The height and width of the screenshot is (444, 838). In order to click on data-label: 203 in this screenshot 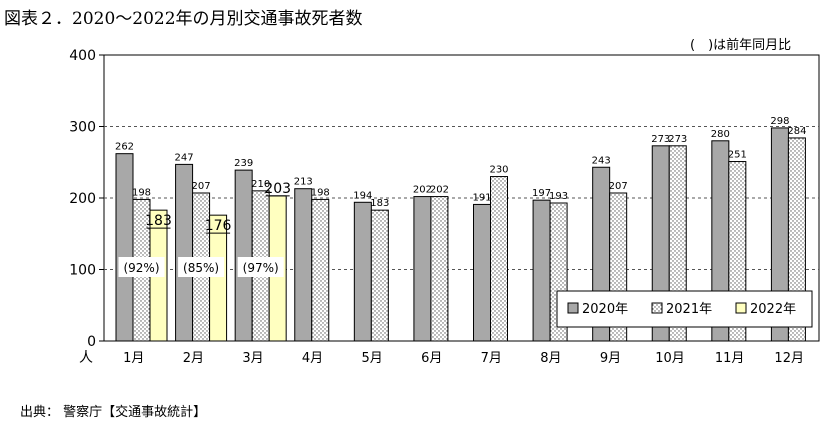, I will do `click(277, 189)`.